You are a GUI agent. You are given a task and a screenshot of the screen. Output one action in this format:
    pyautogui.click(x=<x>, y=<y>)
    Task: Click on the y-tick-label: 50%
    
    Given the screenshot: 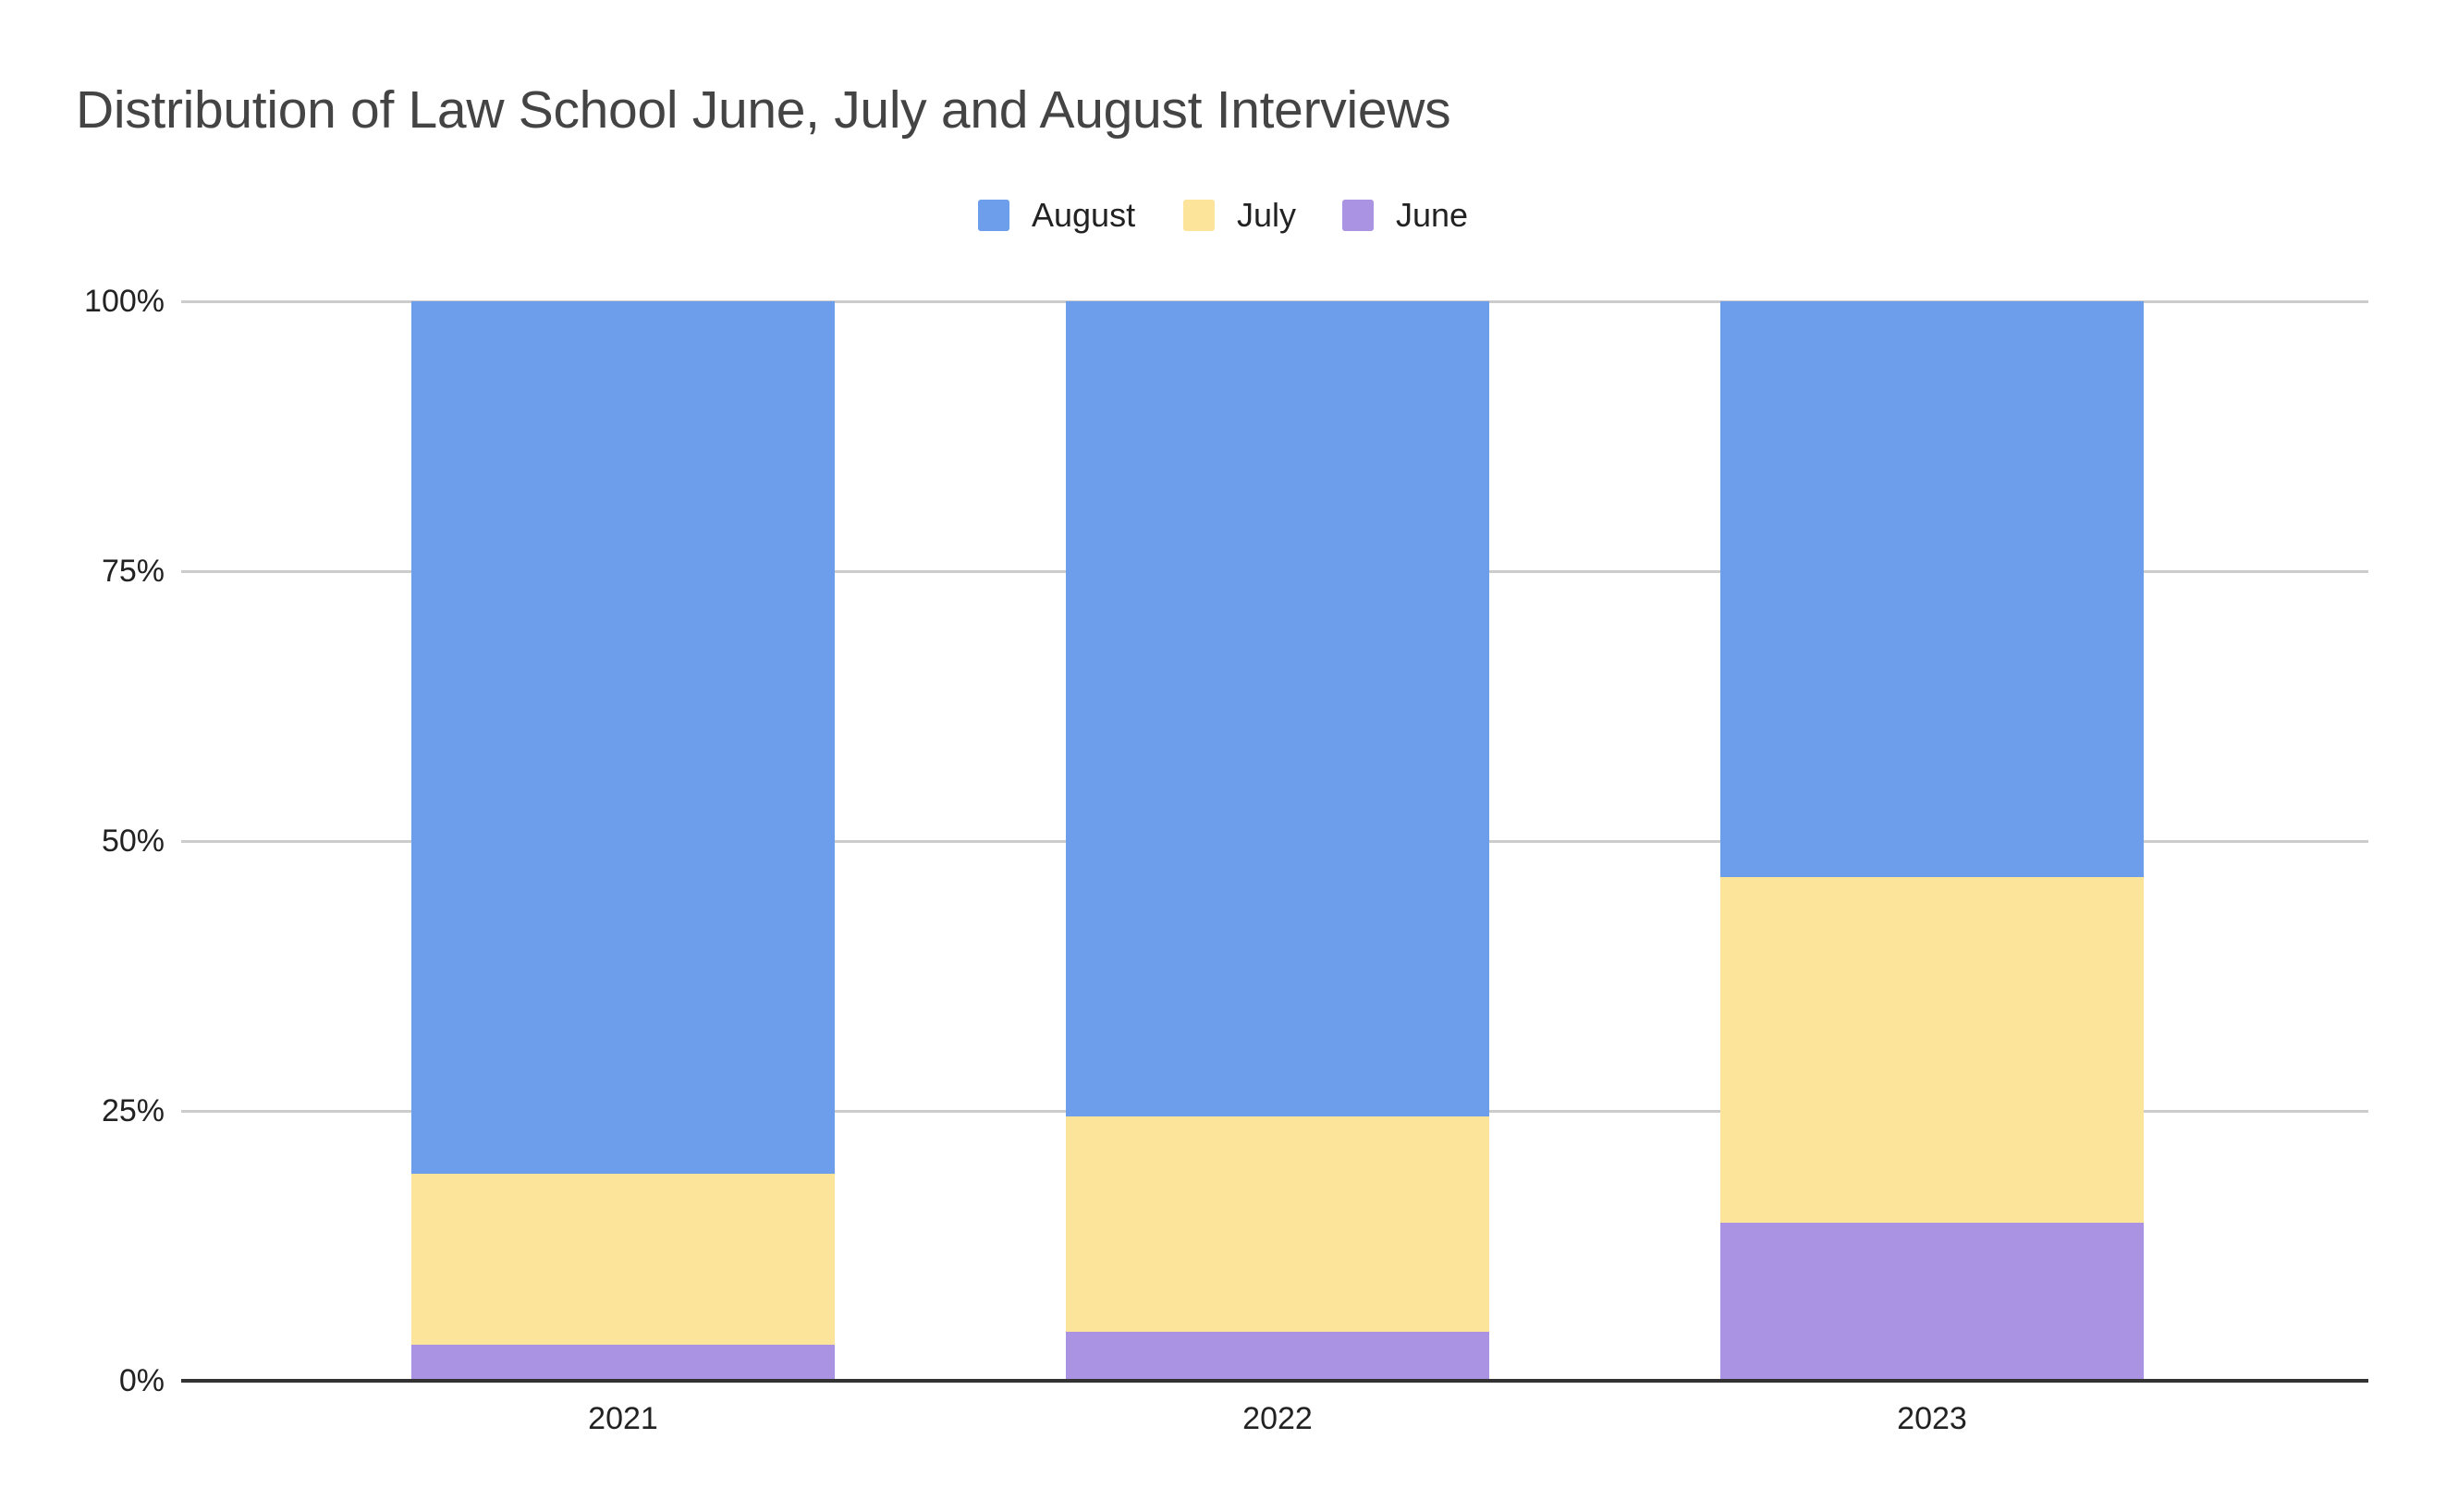 What is the action you would take?
    pyautogui.click(x=133, y=841)
    